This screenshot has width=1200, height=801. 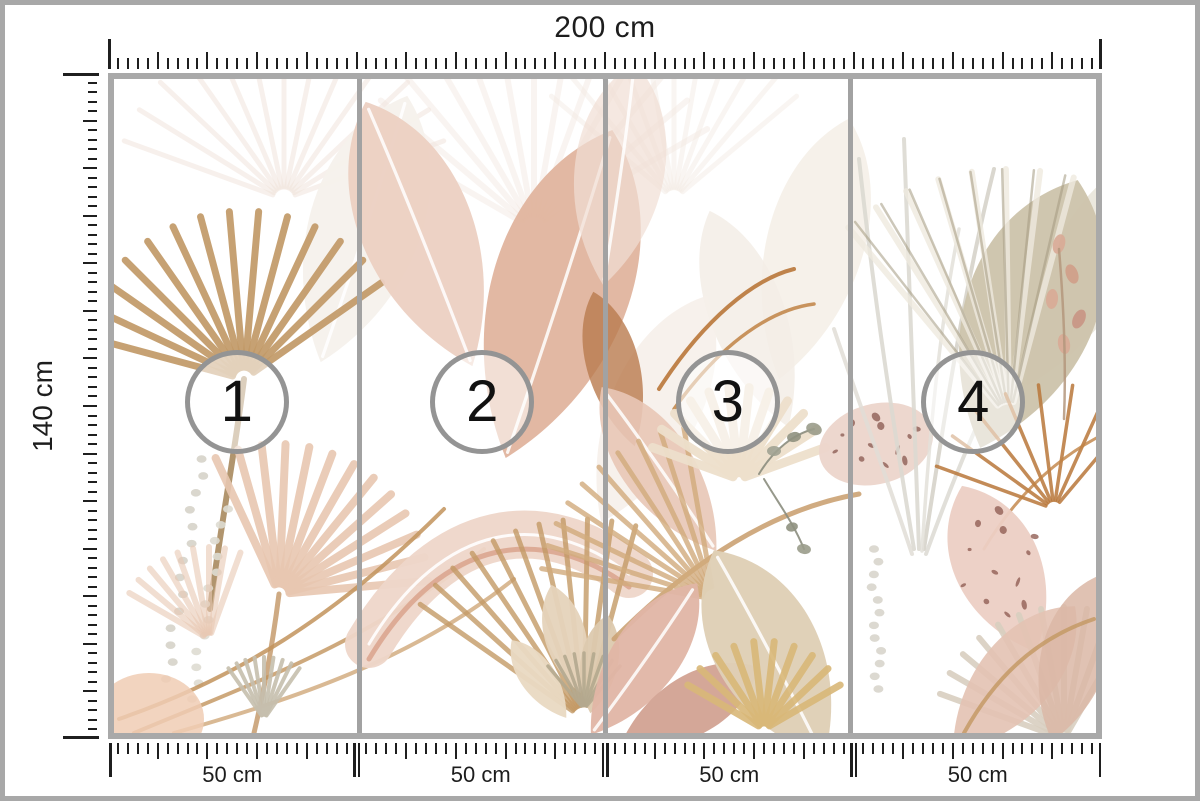 What do you see at coordinates (42, 406) in the screenshot?
I see `left-height-label: 140 cm` at bounding box center [42, 406].